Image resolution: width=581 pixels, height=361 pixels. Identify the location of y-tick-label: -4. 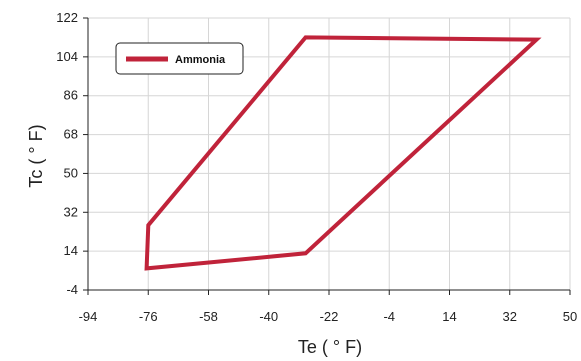
(72, 289).